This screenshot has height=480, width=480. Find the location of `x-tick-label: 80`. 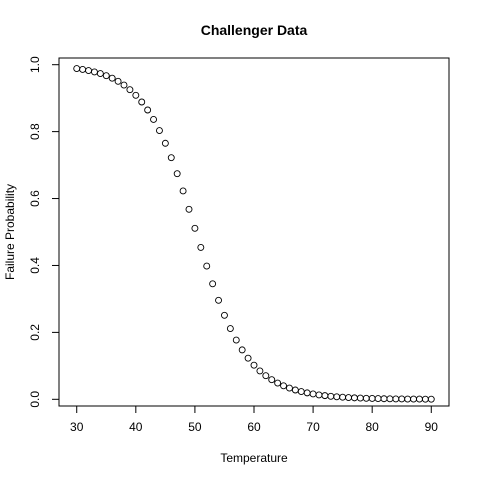

x-tick-label: 80 is located at coordinates (373, 427).